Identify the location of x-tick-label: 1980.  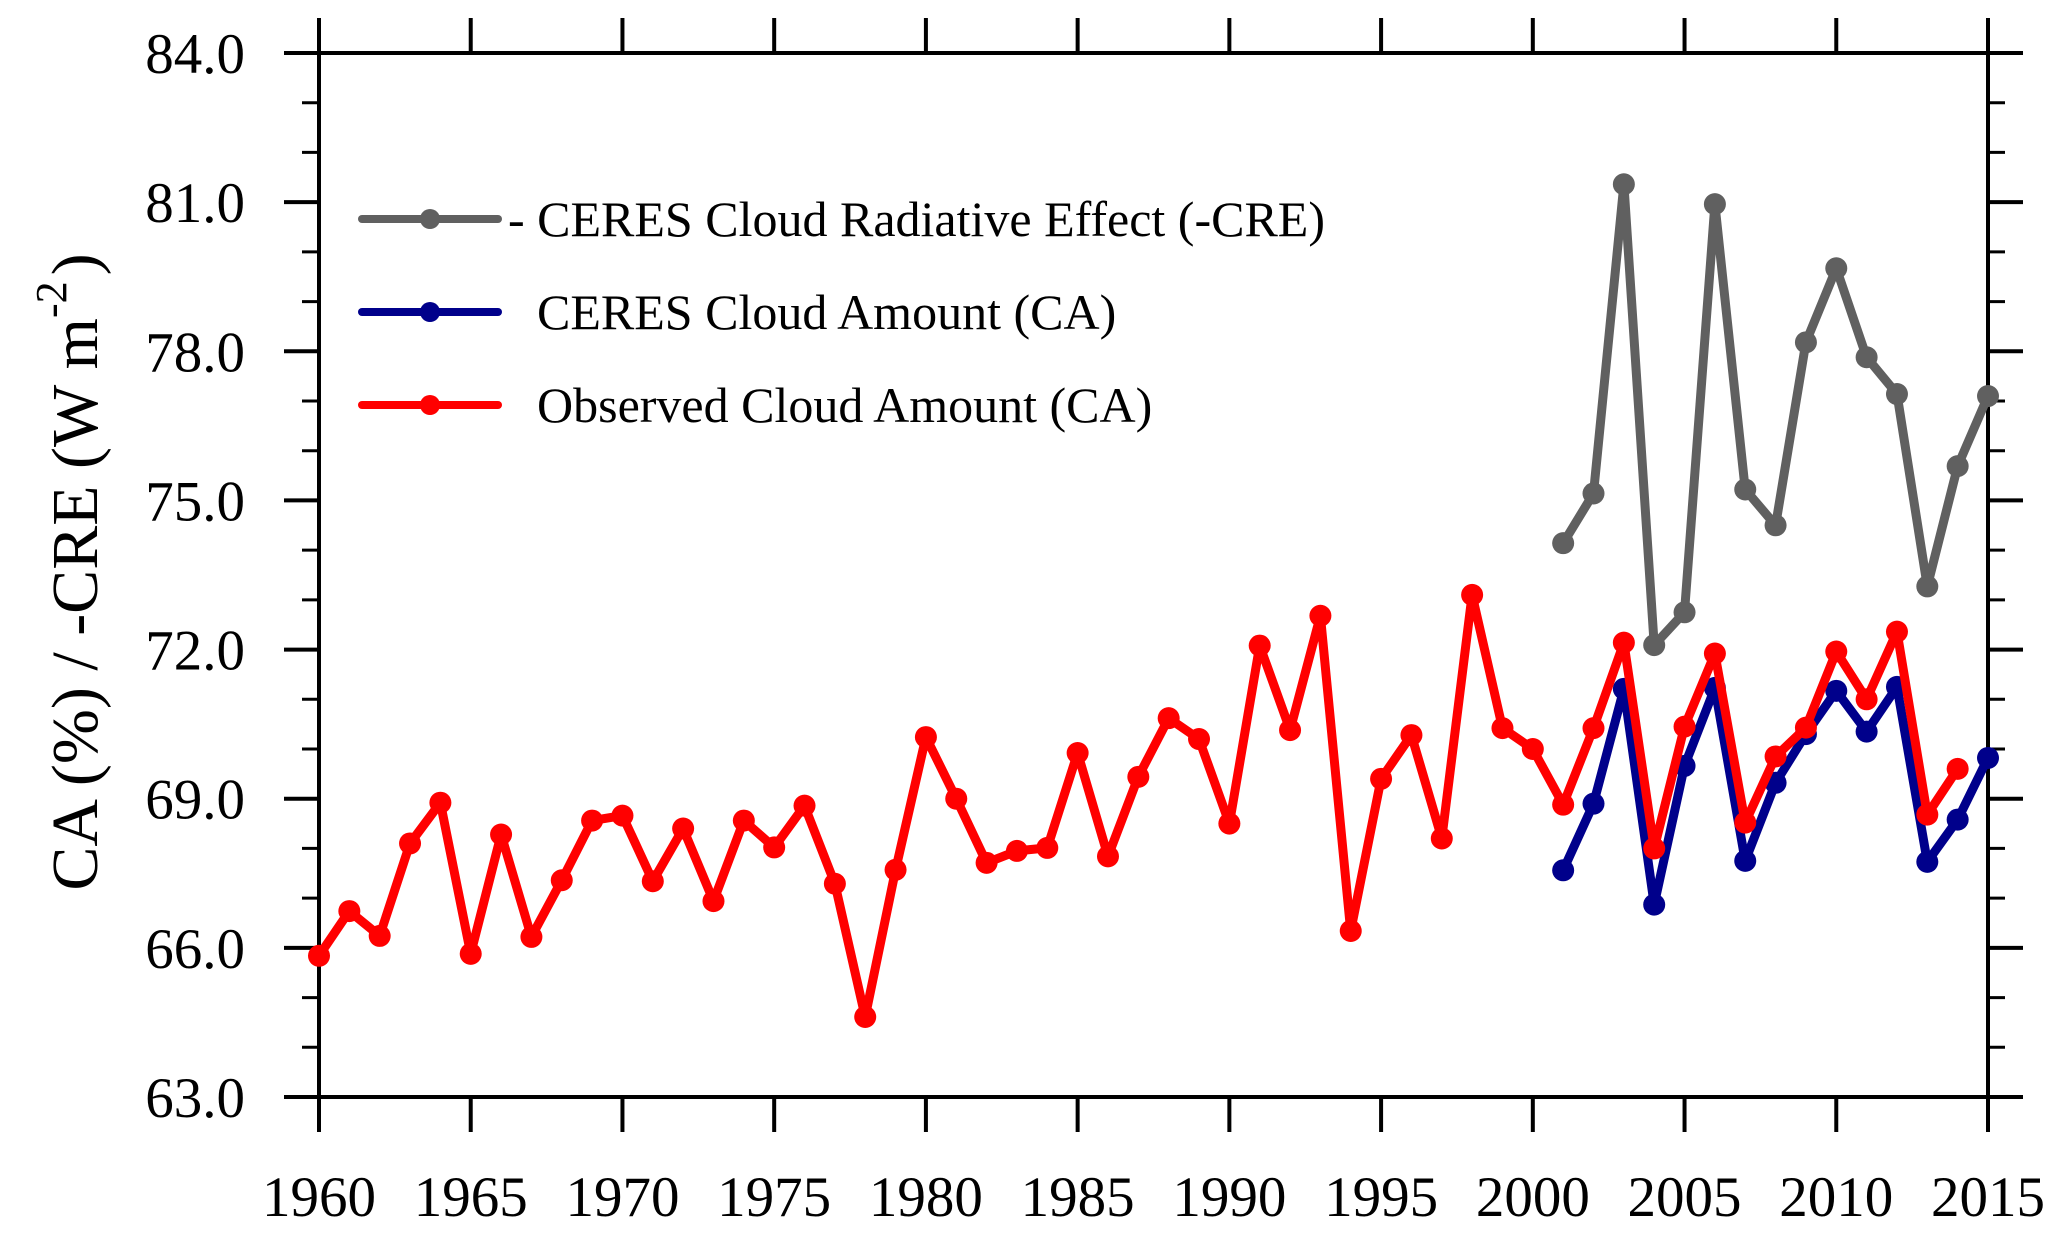
(926, 1197).